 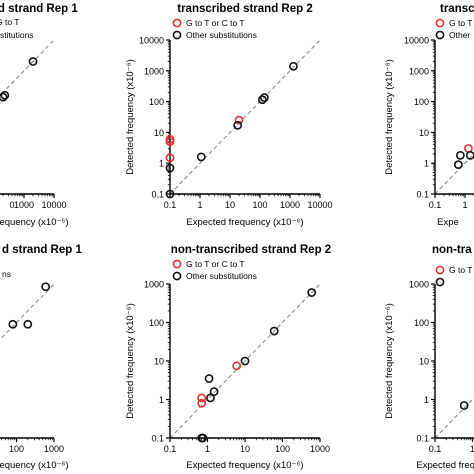 I want to click on legend-entry-other: stitutions, so click(x=17, y=35).